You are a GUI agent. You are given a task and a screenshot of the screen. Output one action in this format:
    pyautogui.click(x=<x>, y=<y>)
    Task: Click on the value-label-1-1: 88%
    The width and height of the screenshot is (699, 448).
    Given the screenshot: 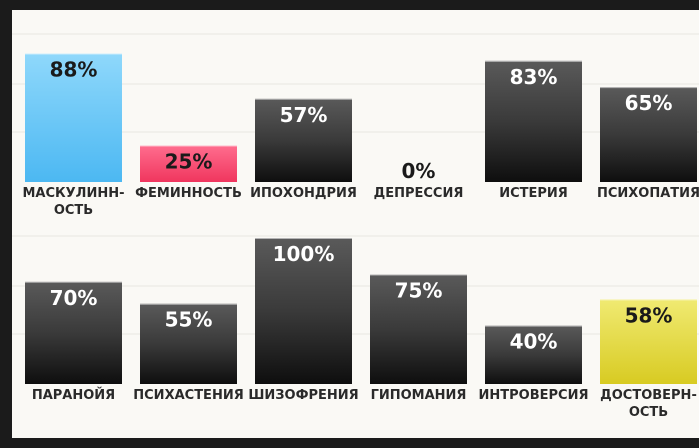 What is the action you would take?
    pyautogui.click(x=74, y=70)
    